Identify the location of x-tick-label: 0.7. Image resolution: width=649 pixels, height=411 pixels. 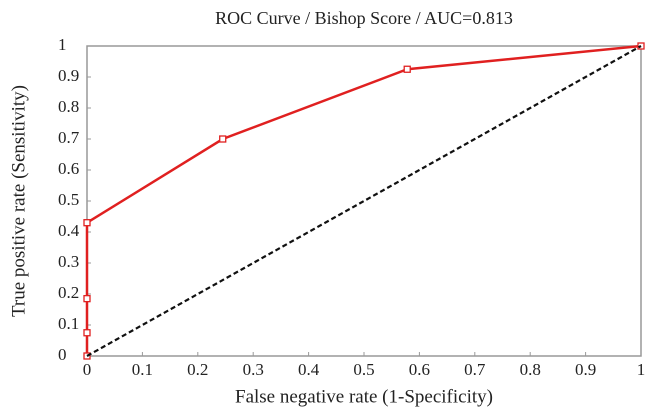
(475, 369).